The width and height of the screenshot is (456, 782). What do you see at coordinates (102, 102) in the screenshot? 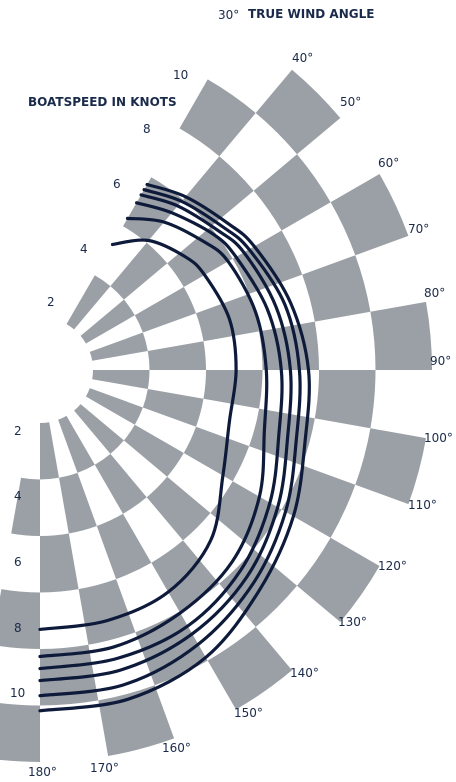
I see `speed-title: BOATSPEED IN KNOTS` at bounding box center [102, 102].